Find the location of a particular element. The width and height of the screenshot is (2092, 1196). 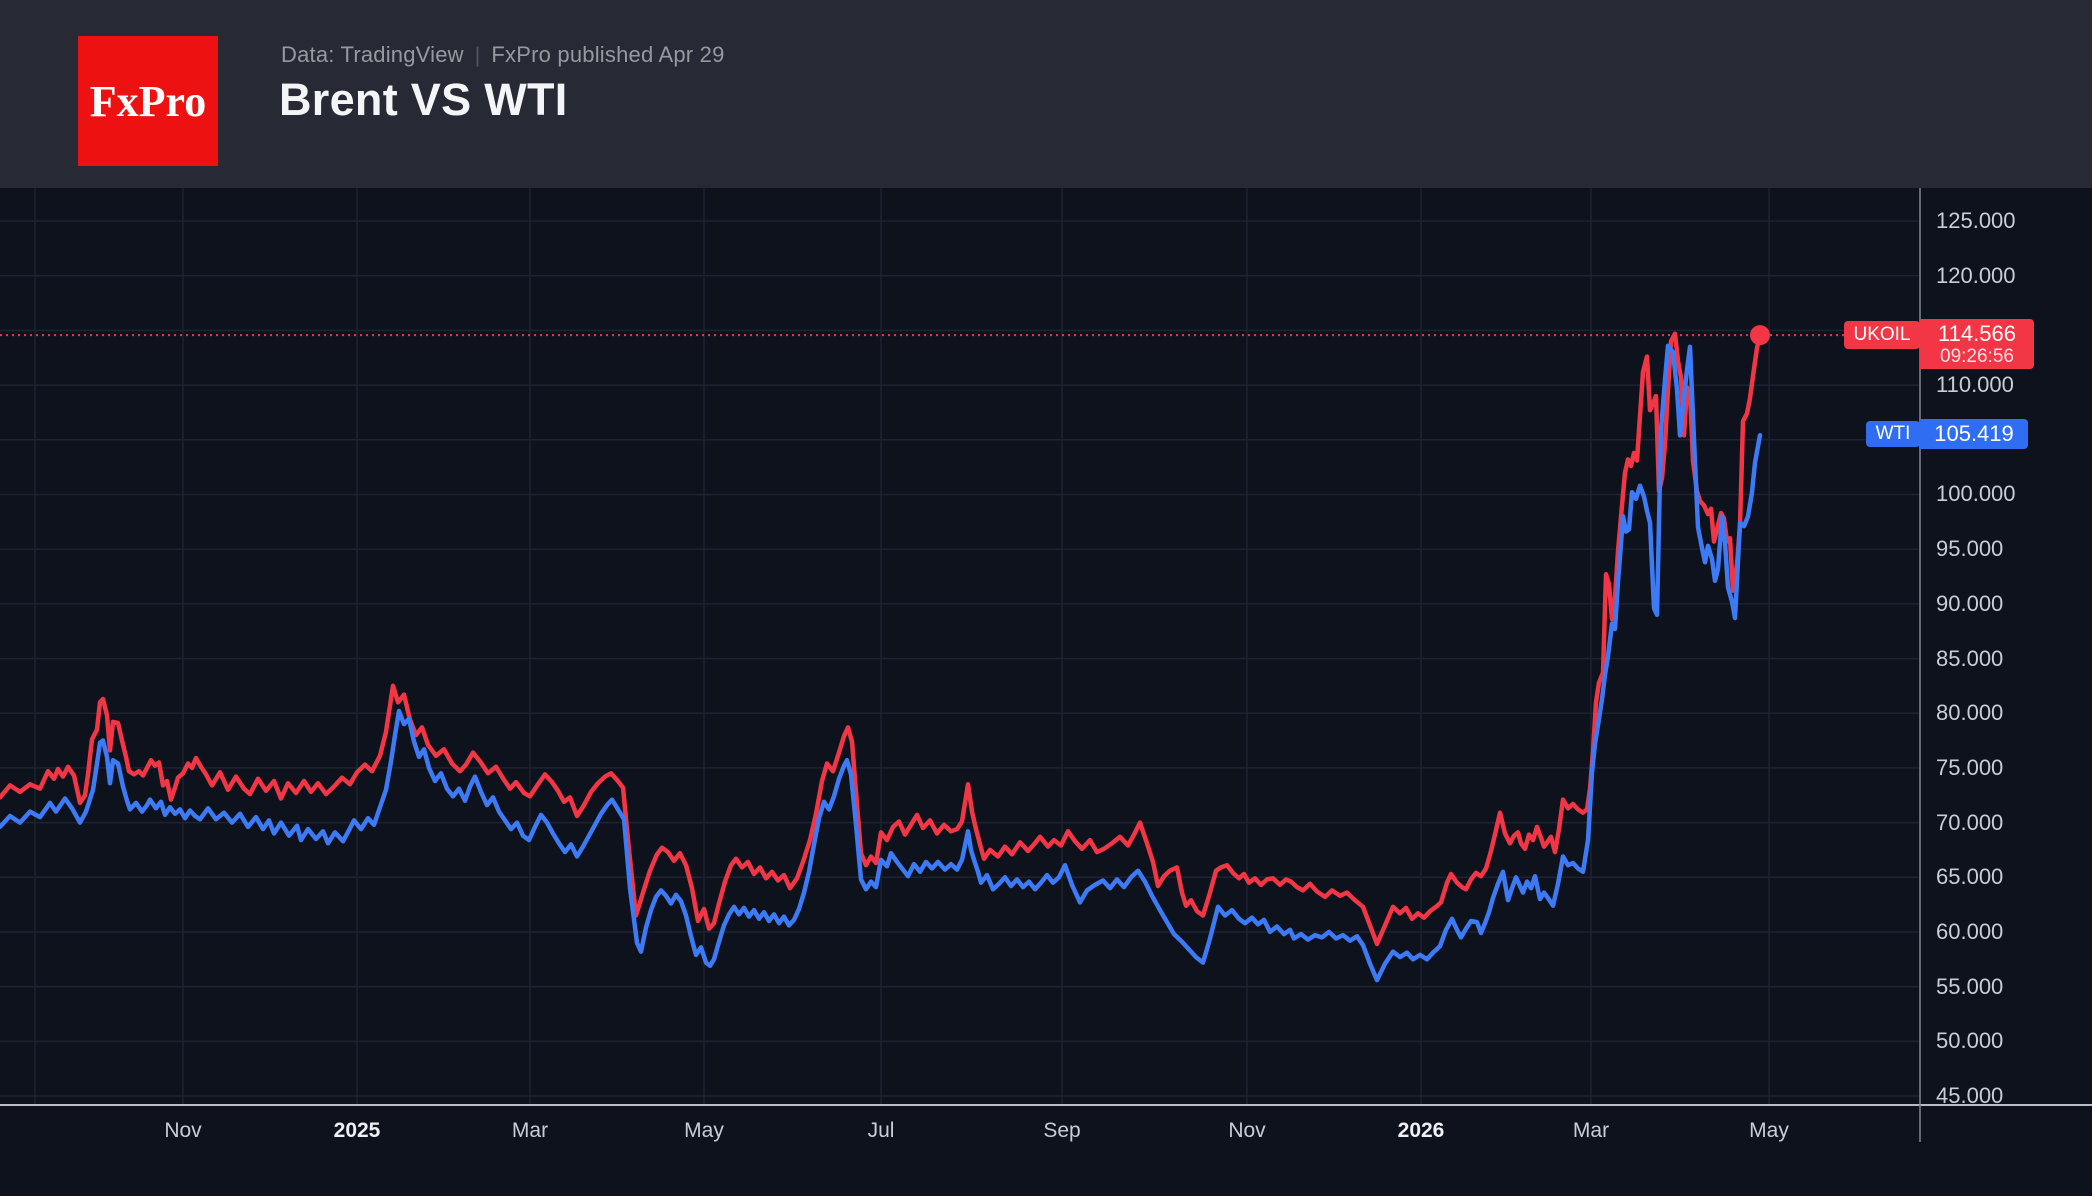

y-axis-label: 90.000 is located at coordinates (1970, 603).